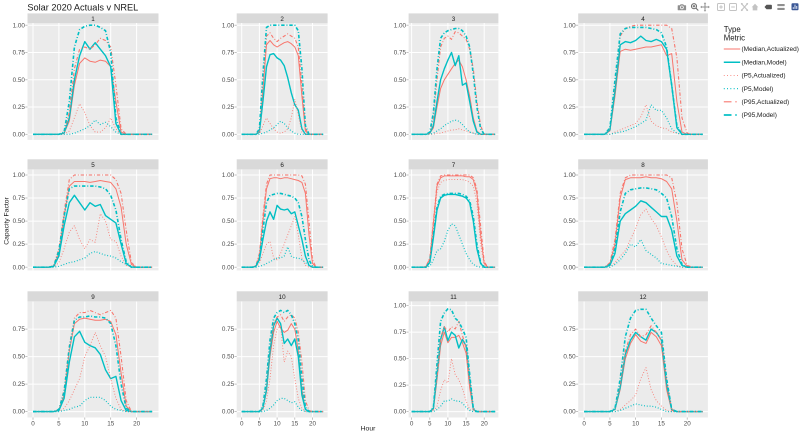 This screenshot has height=436, width=800. I want to click on svg-text: (P95,Actualized), so click(766, 102).